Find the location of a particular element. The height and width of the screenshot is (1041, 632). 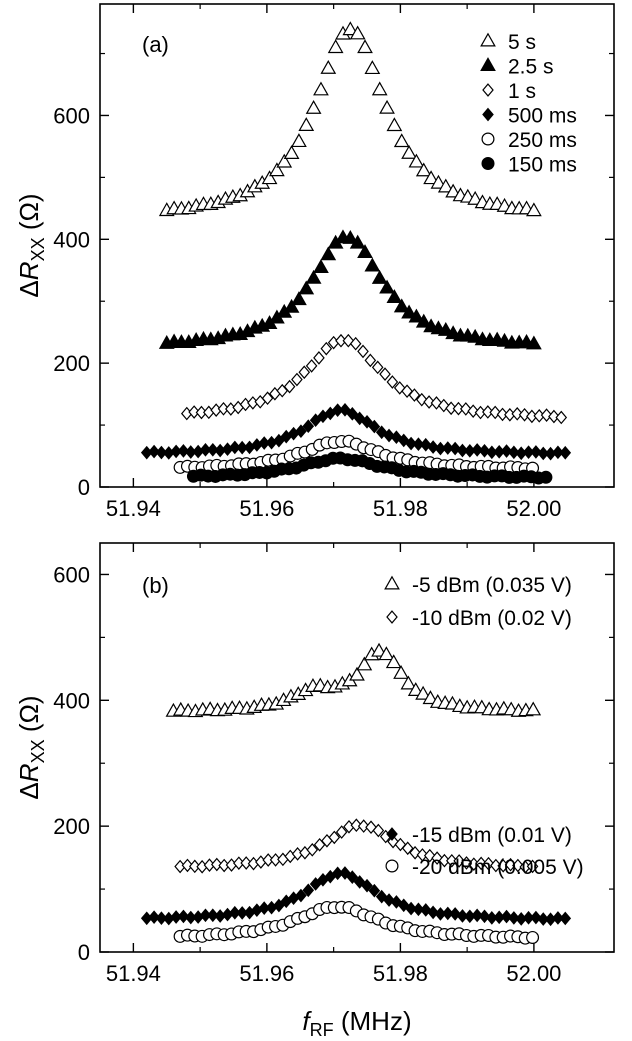

x-tick-label: 51.96 is located at coordinates (266, 508).